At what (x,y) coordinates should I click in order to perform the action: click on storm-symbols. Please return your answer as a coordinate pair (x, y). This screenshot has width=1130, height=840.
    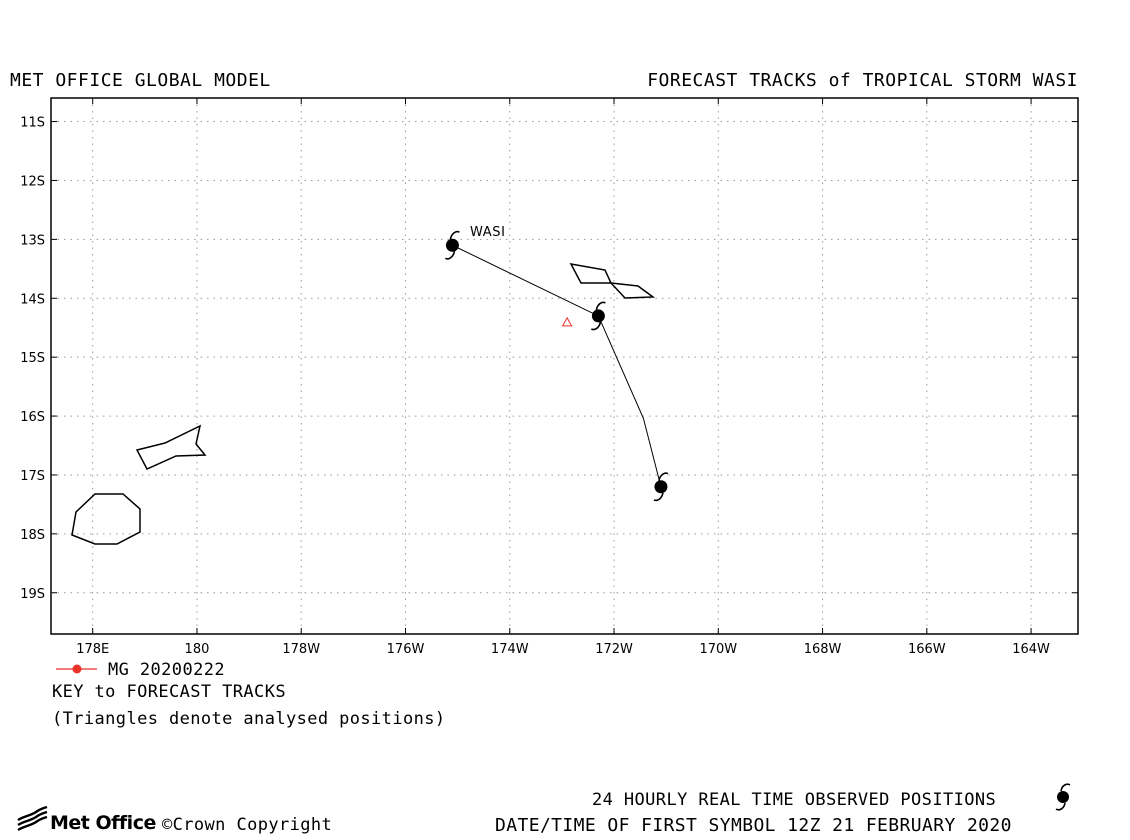
    Looking at the image, I should click on (556, 366).